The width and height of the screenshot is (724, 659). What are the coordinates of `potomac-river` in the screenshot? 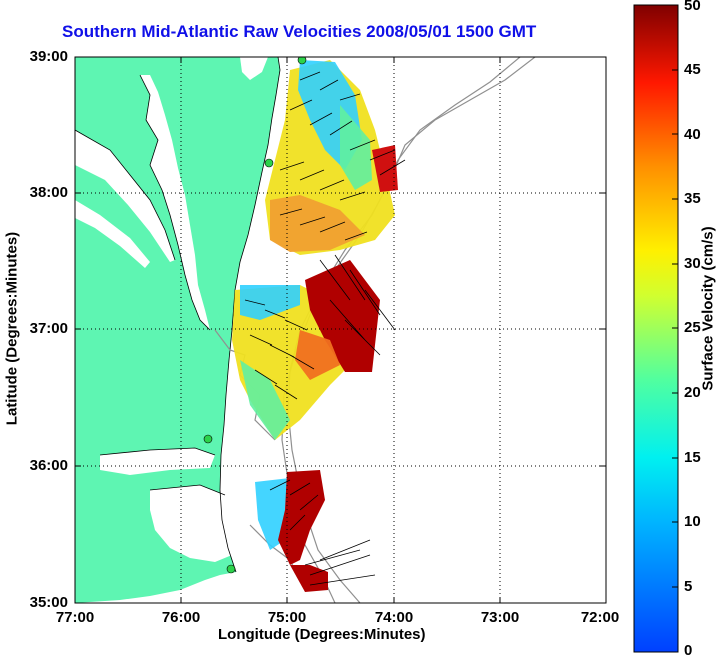 It's located at (112, 234).